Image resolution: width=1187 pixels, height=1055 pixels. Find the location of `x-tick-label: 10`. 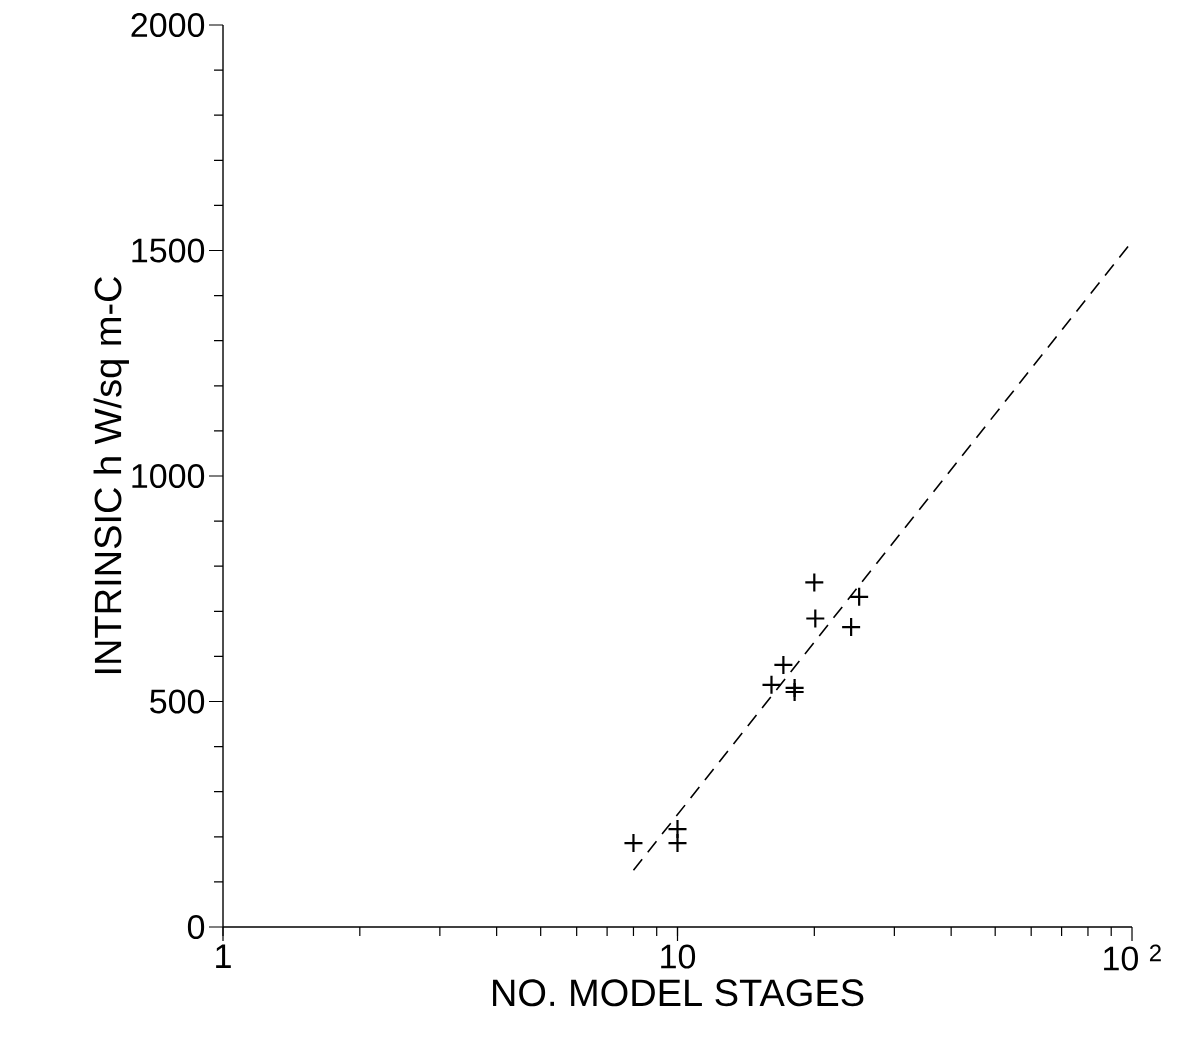

x-tick-label: 10 is located at coordinates (678, 956).